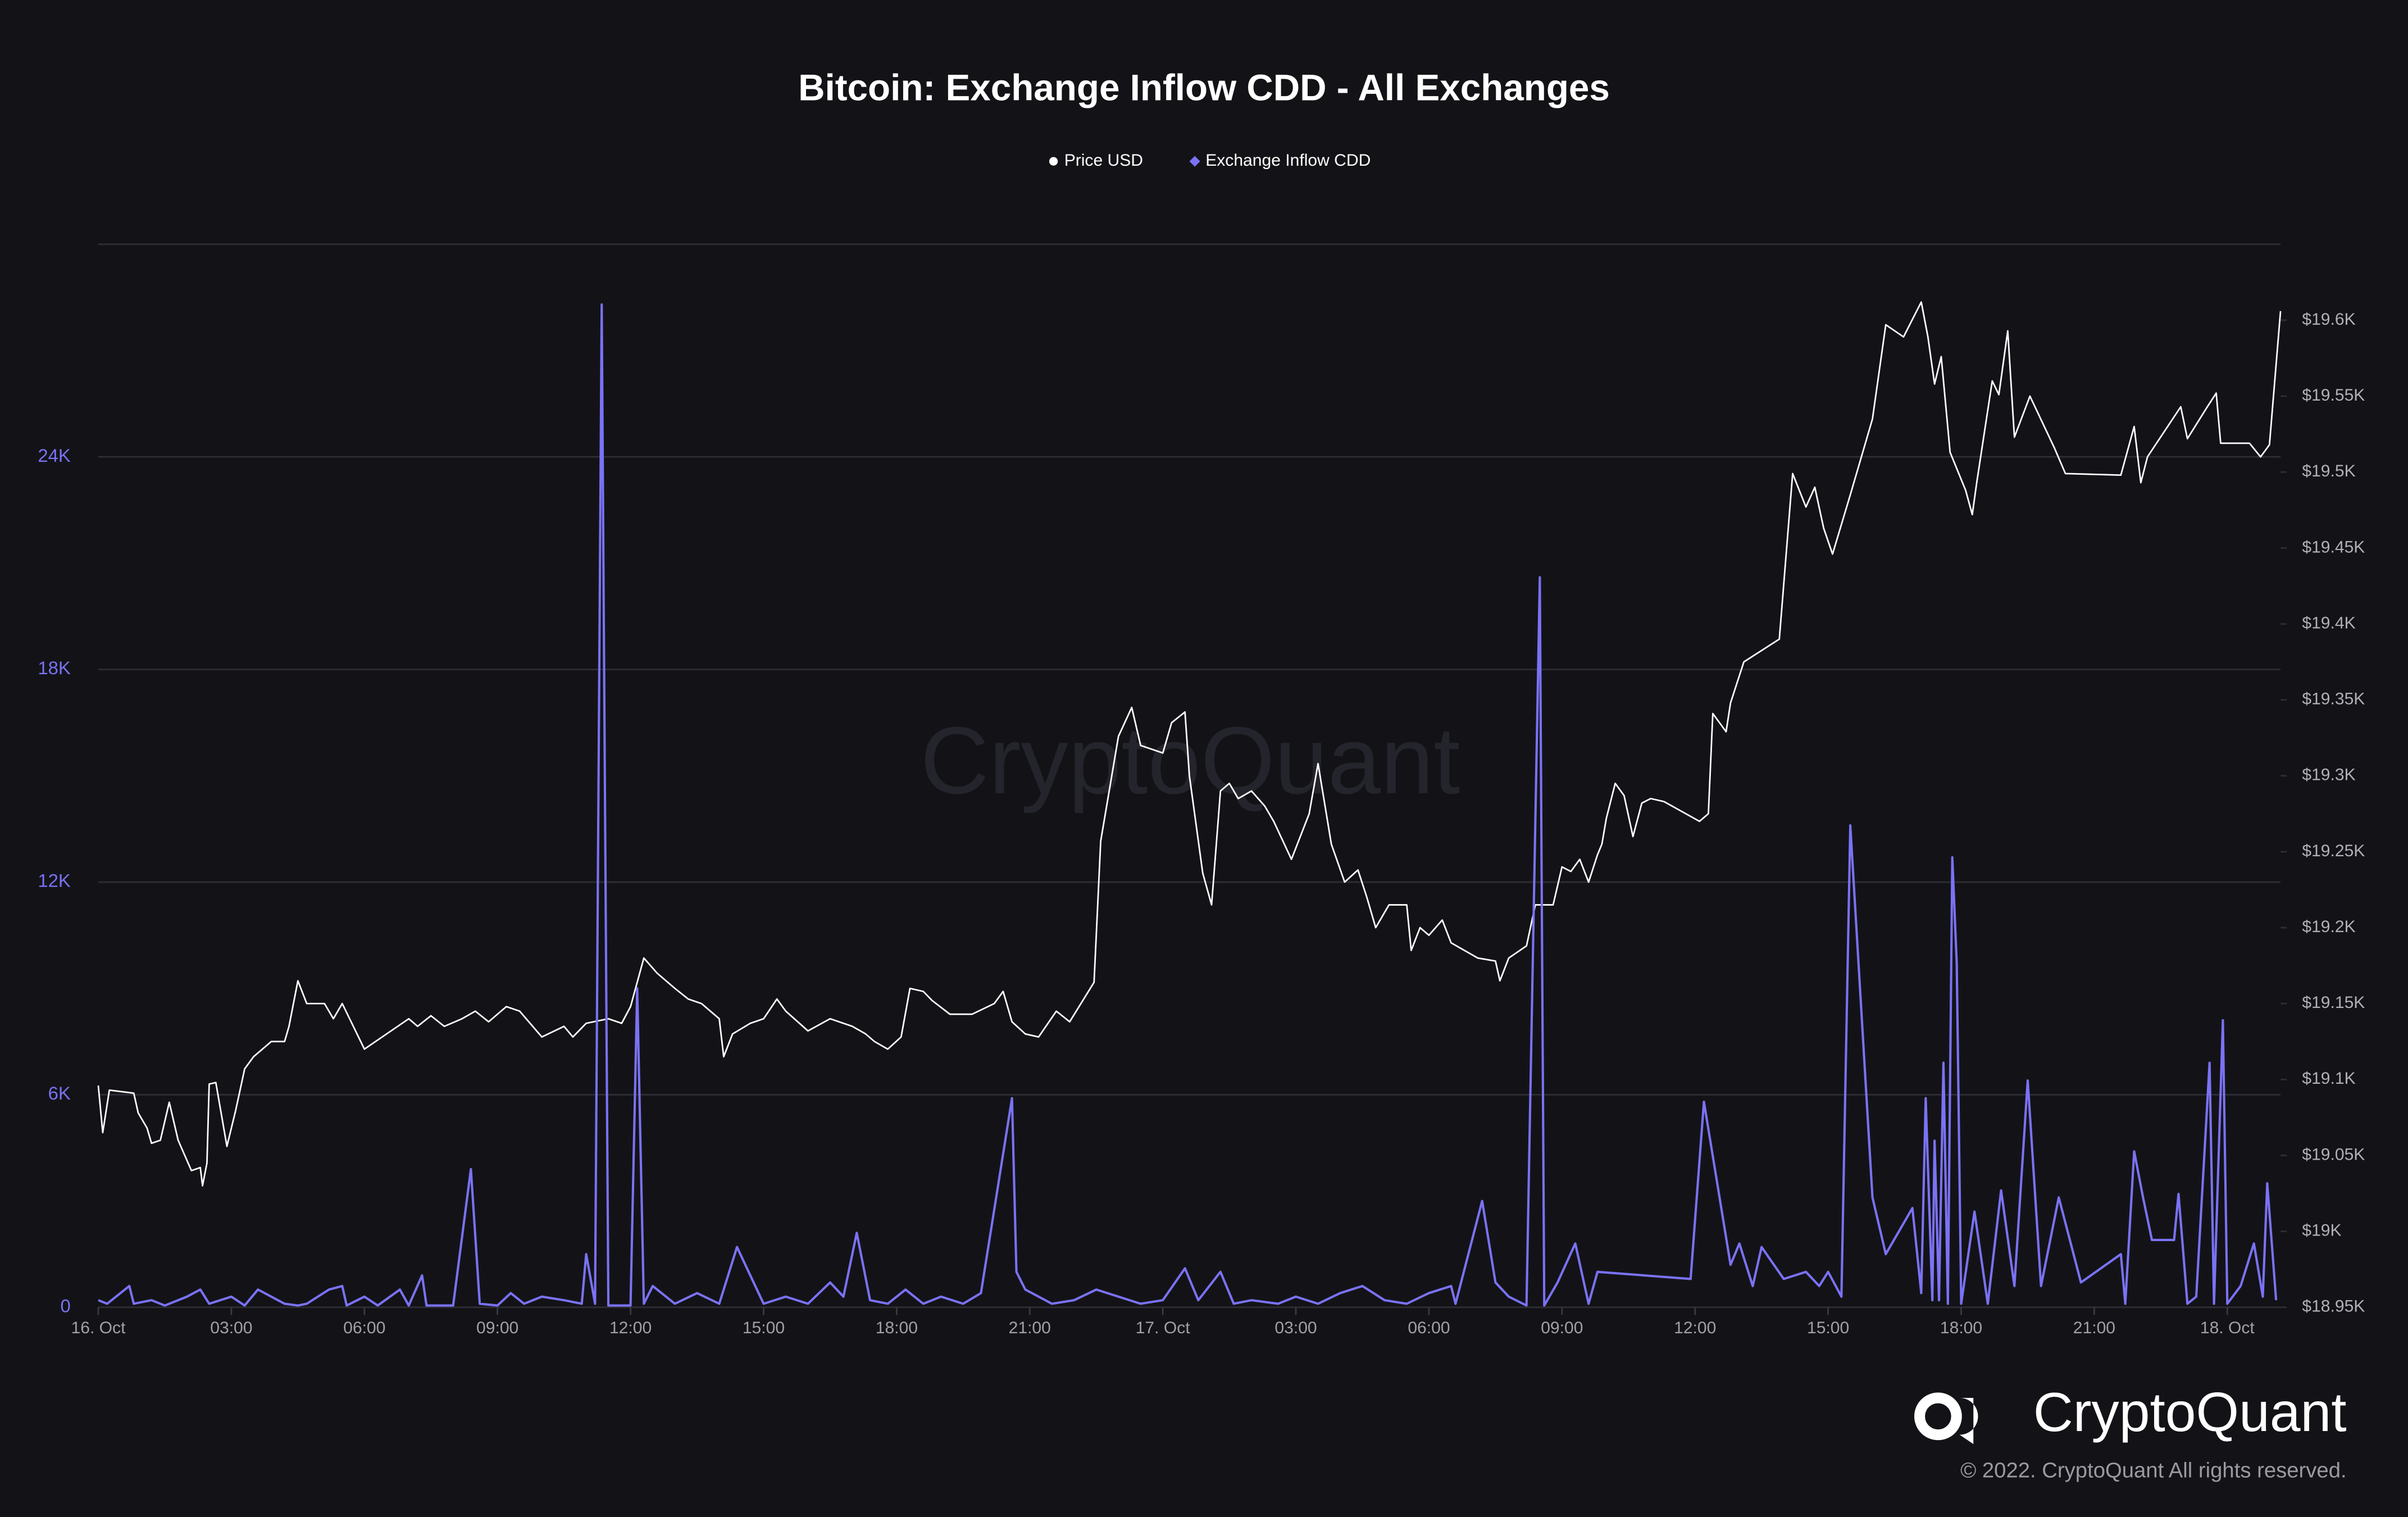  What do you see at coordinates (1190, 760) in the screenshot?
I see `watermark: CryptoQuant` at bounding box center [1190, 760].